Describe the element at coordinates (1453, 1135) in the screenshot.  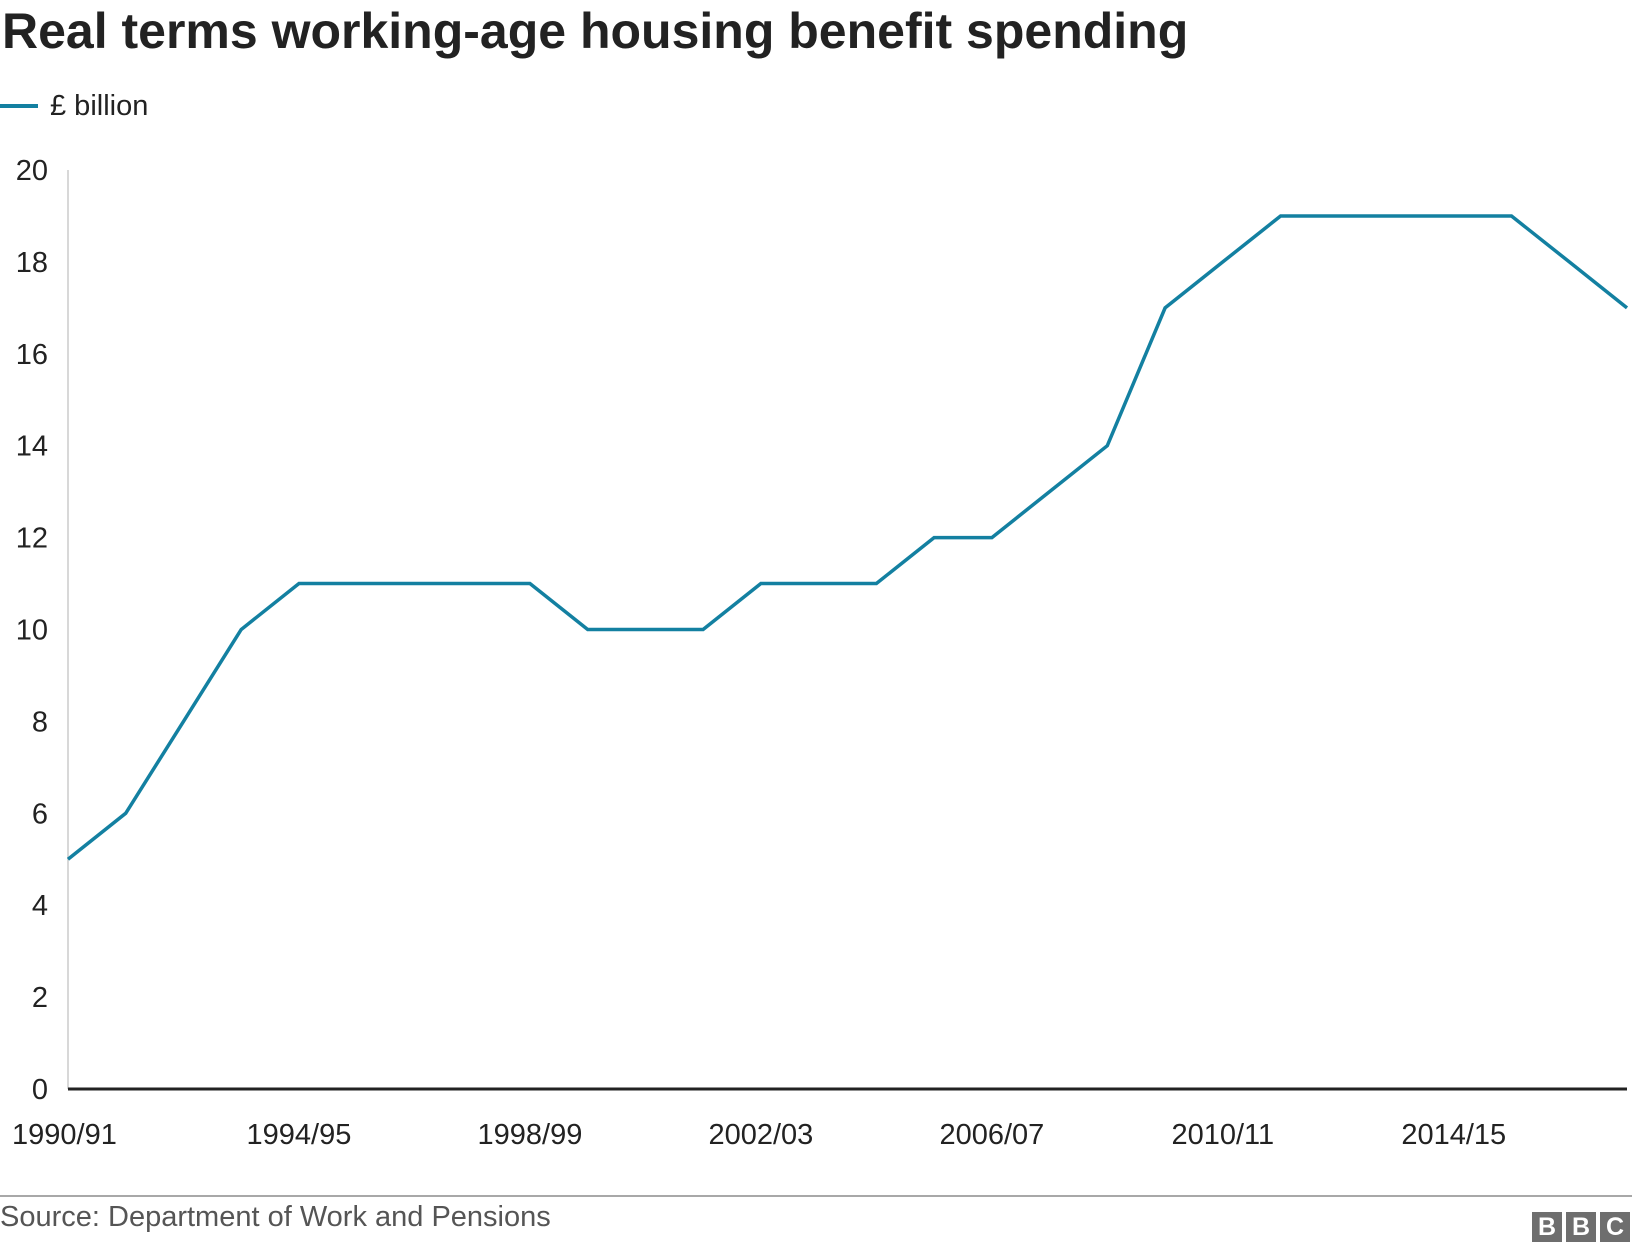
I see `x-tick-label: 2014/15` at that location.